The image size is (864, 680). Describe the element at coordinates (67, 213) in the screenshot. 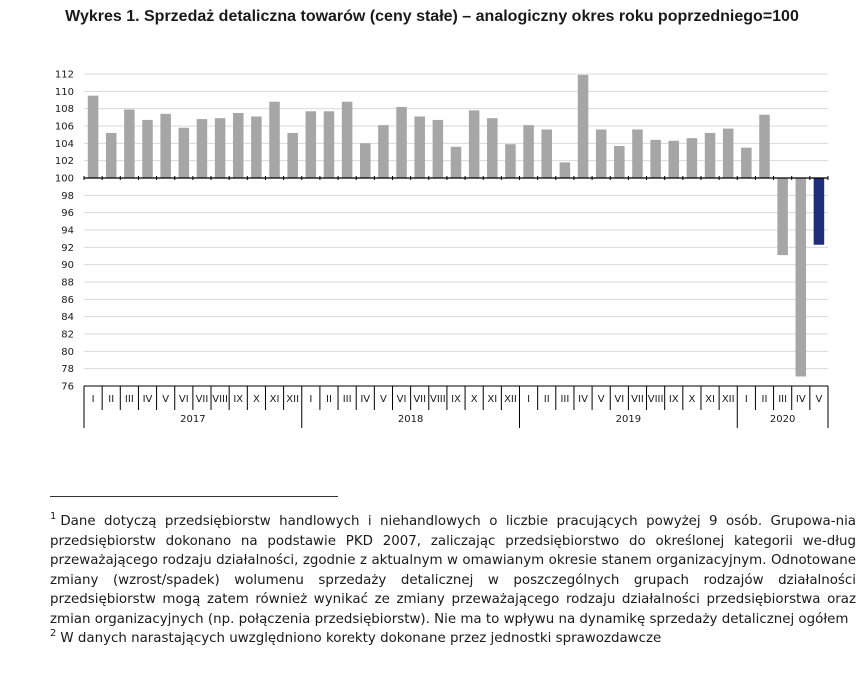

I see `y-tick-label: 96` at that location.